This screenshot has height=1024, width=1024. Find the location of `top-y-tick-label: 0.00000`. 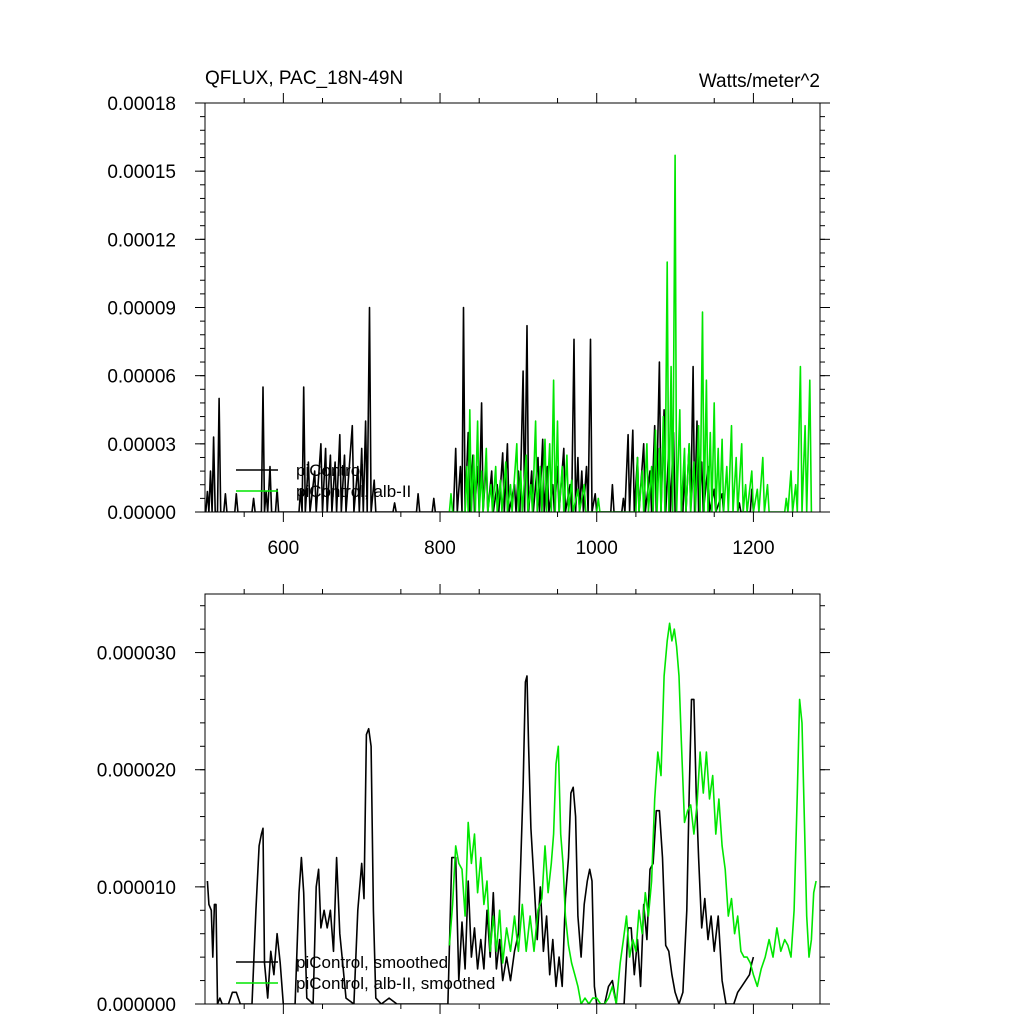

top-y-tick-label: 0.00000 is located at coordinates (141, 513).